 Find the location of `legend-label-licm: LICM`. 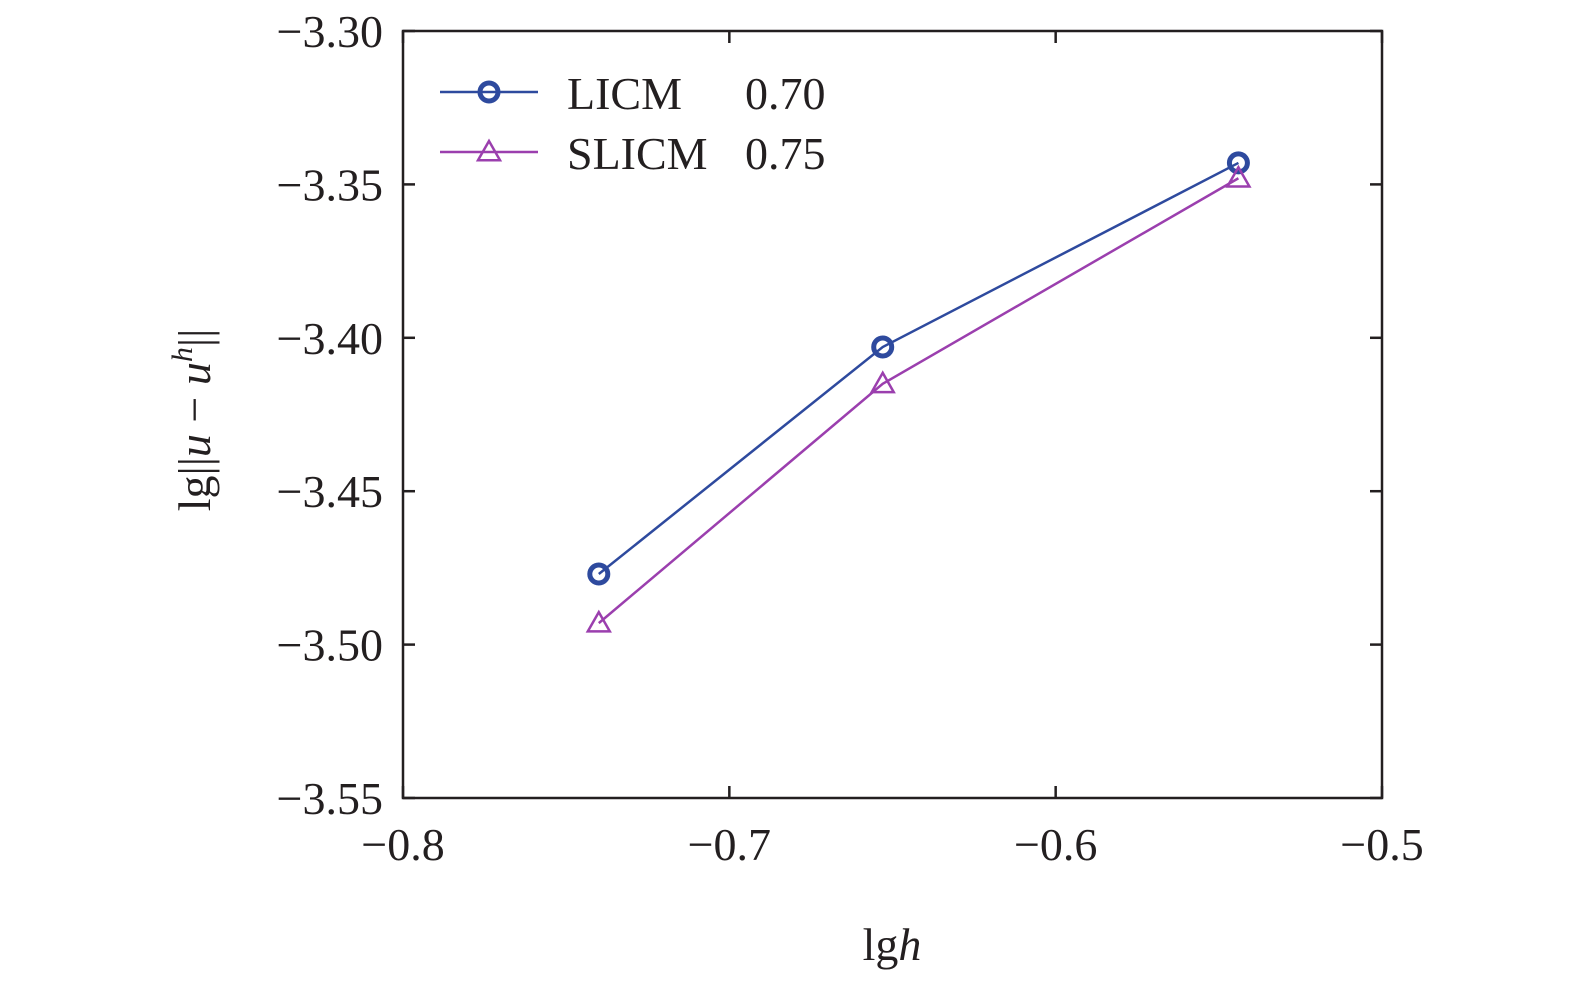

legend-label-licm: LICM is located at coordinates (624, 93).